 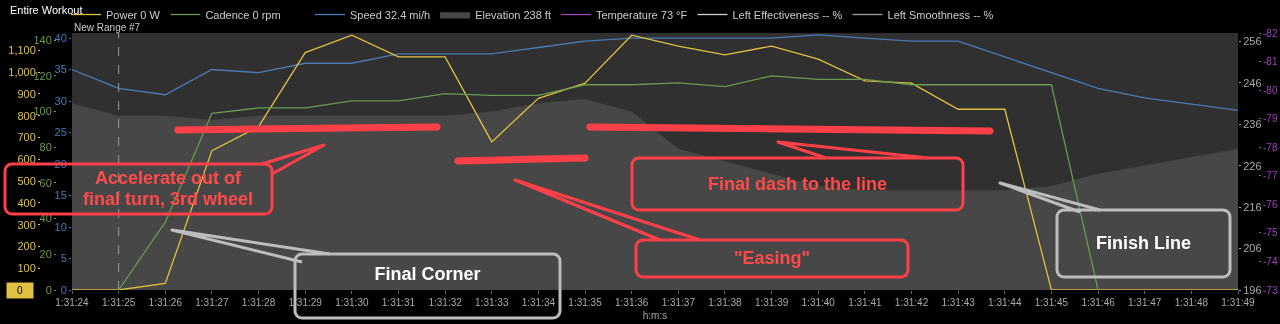 I want to click on y-tick-label: 600, so click(x=26, y=159).